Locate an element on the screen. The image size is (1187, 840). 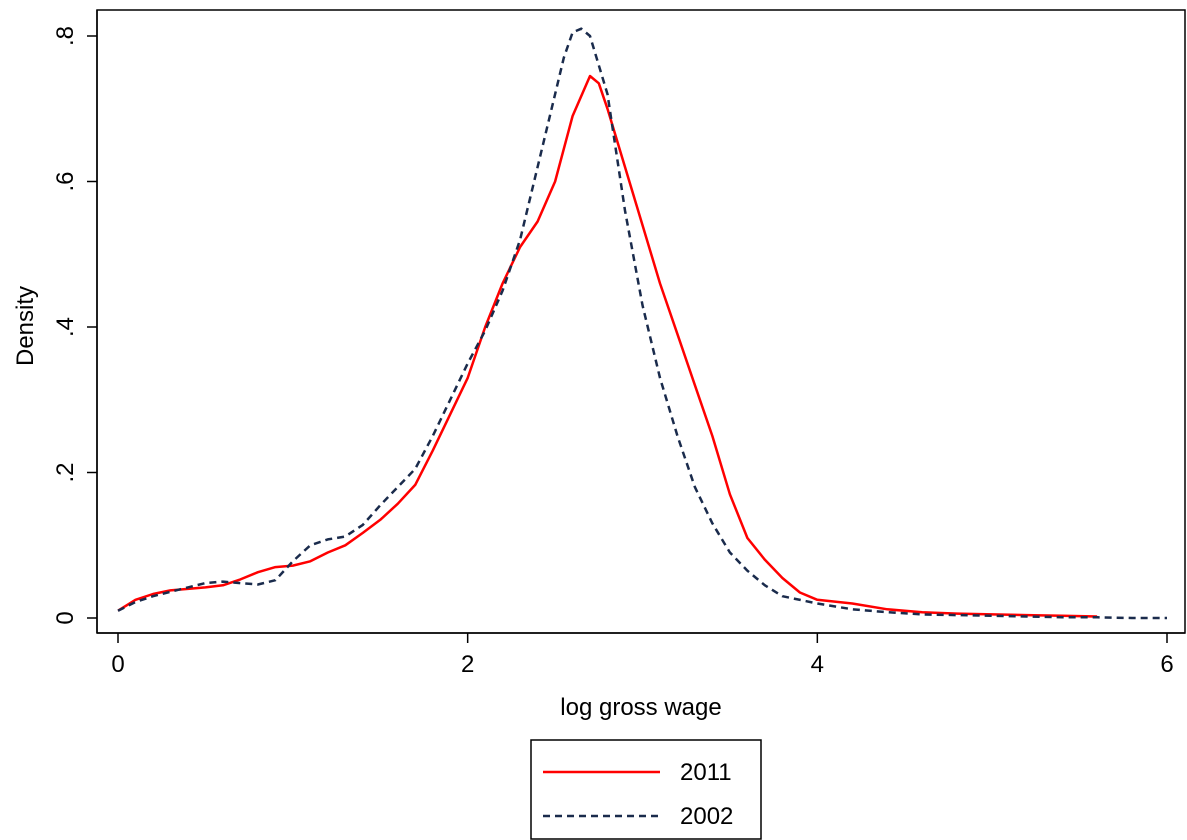
x-axis-title: log gross wage is located at coordinates (640, 707).